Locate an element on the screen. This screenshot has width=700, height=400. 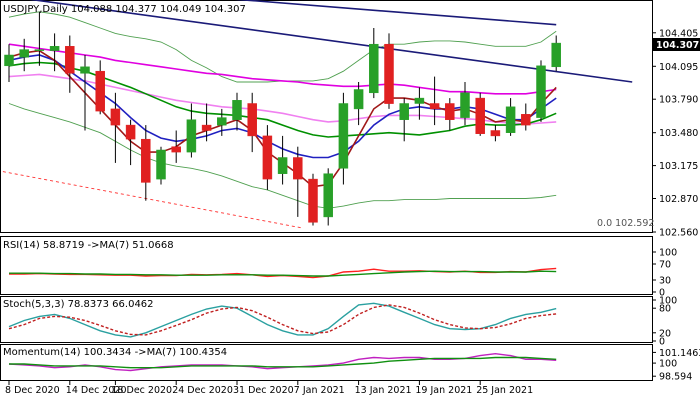
x-tick-label: 13 Jan 2021 is located at coordinates (383, 390).